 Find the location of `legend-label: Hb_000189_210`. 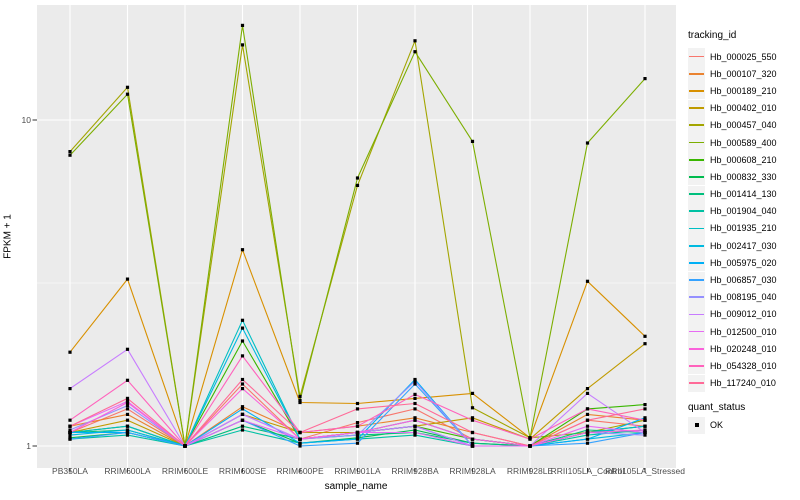

legend-label: Hb_000189_210 is located at coordinates (743, 90).